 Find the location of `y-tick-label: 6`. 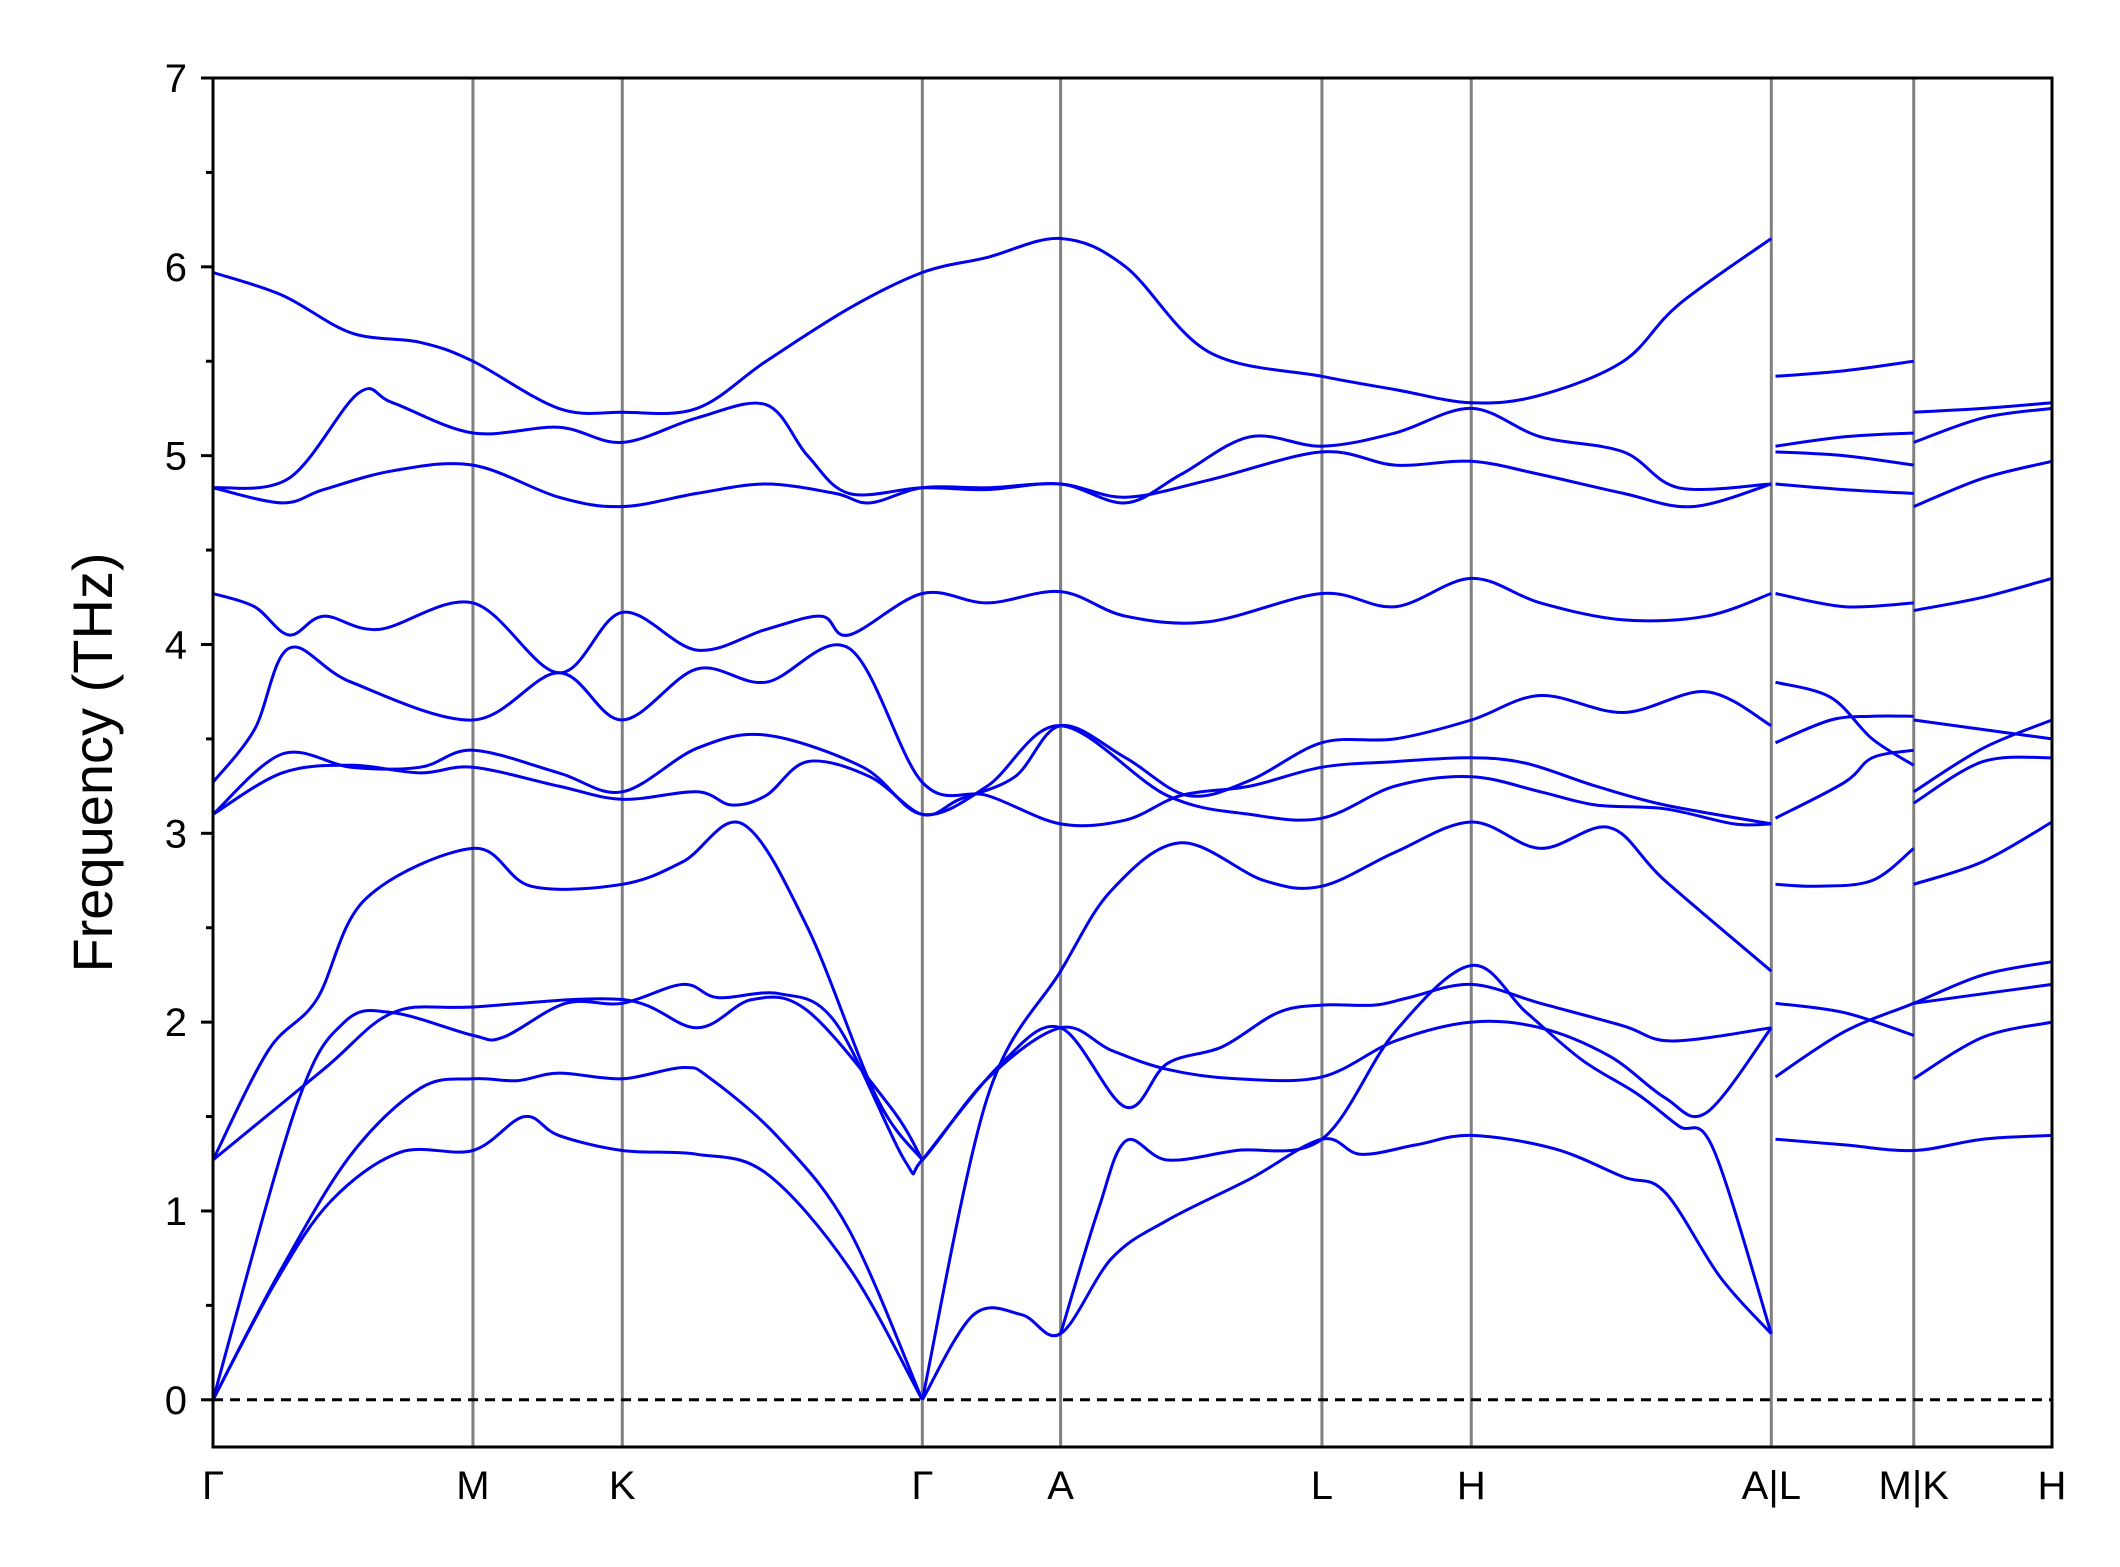

y-tick-label: 6 is located at coordinates (176, 268).